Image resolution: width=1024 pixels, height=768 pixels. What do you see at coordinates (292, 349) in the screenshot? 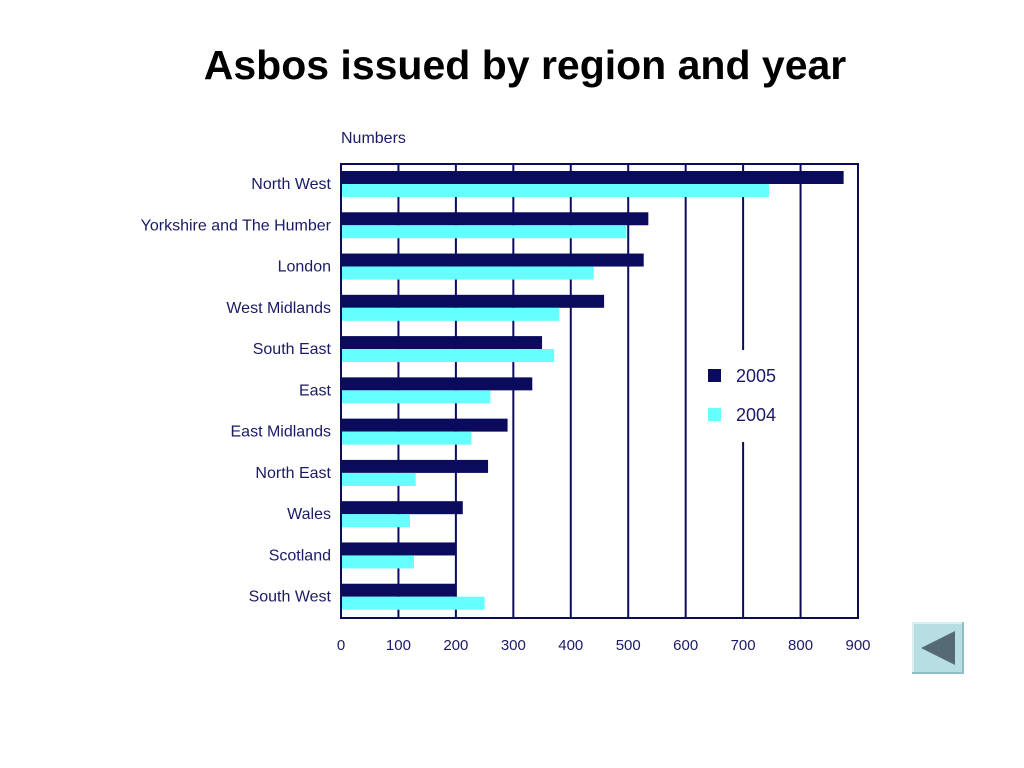
I see `category-label: South East` at bounding box center [292, 349].